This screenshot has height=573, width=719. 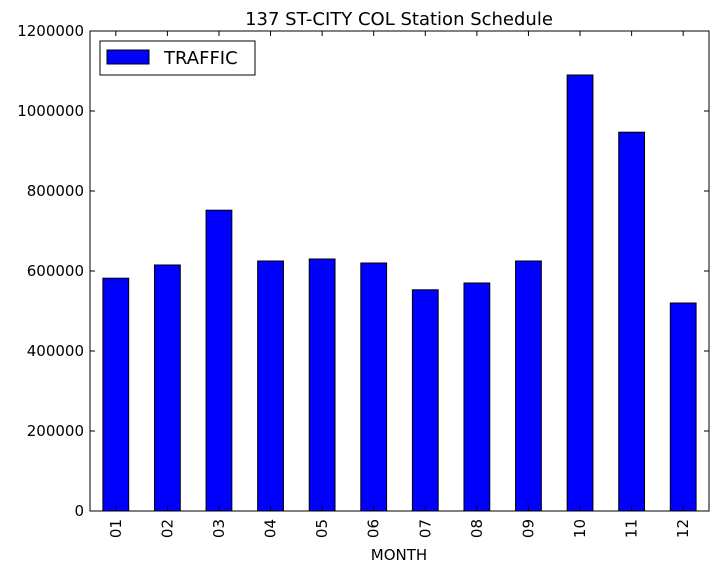 I want to click on y-tick-label: 800000, so click(x=55, y=191).